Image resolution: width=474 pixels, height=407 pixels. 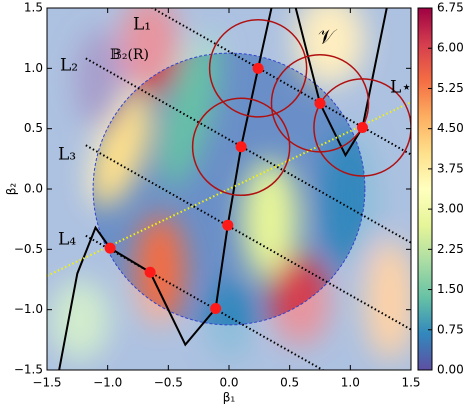 What do you see at coordinates (168, 383) in the screenshot?
I see `x-tick-label: −0.5` at bounding box center [168, 383].